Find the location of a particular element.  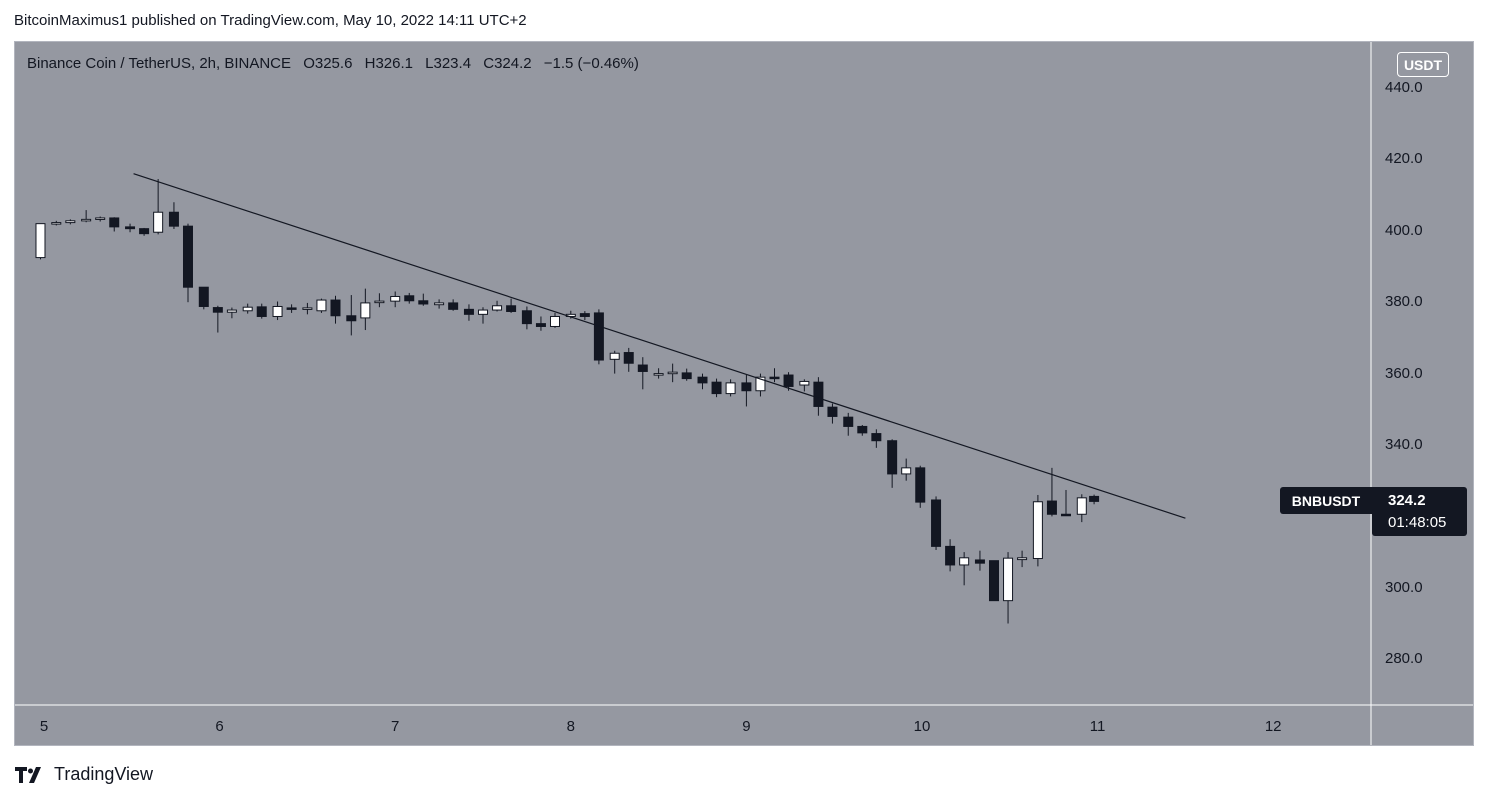

price-tick-label: 380.0 is located at coordinates (1404, 302).